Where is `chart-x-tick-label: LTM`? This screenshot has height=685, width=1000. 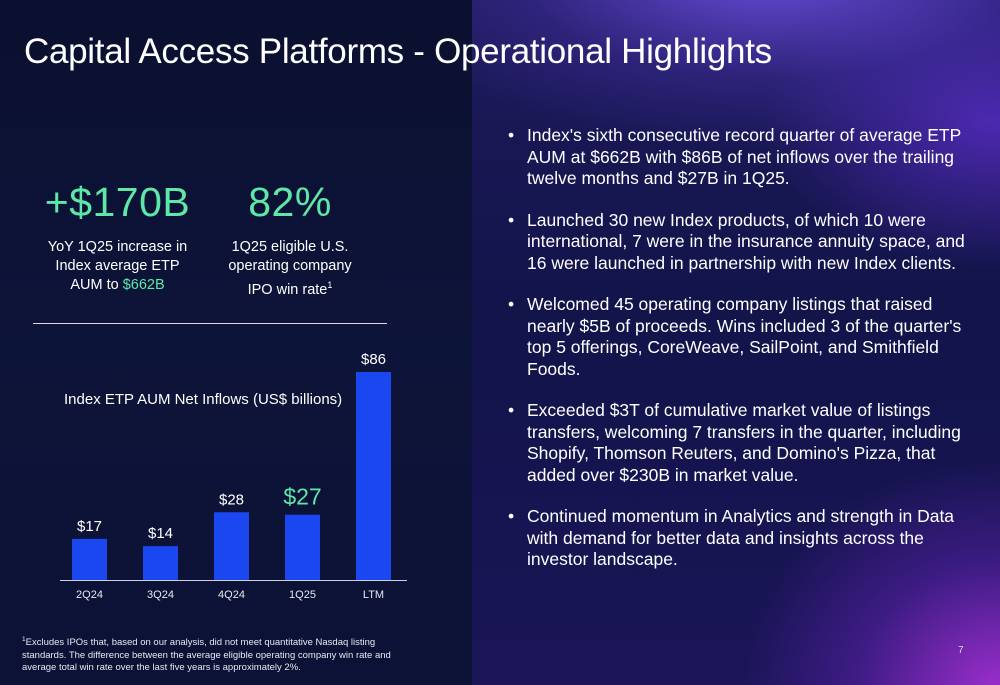
chart-x-tick-label: LTM is located at coordinates (373, 595).